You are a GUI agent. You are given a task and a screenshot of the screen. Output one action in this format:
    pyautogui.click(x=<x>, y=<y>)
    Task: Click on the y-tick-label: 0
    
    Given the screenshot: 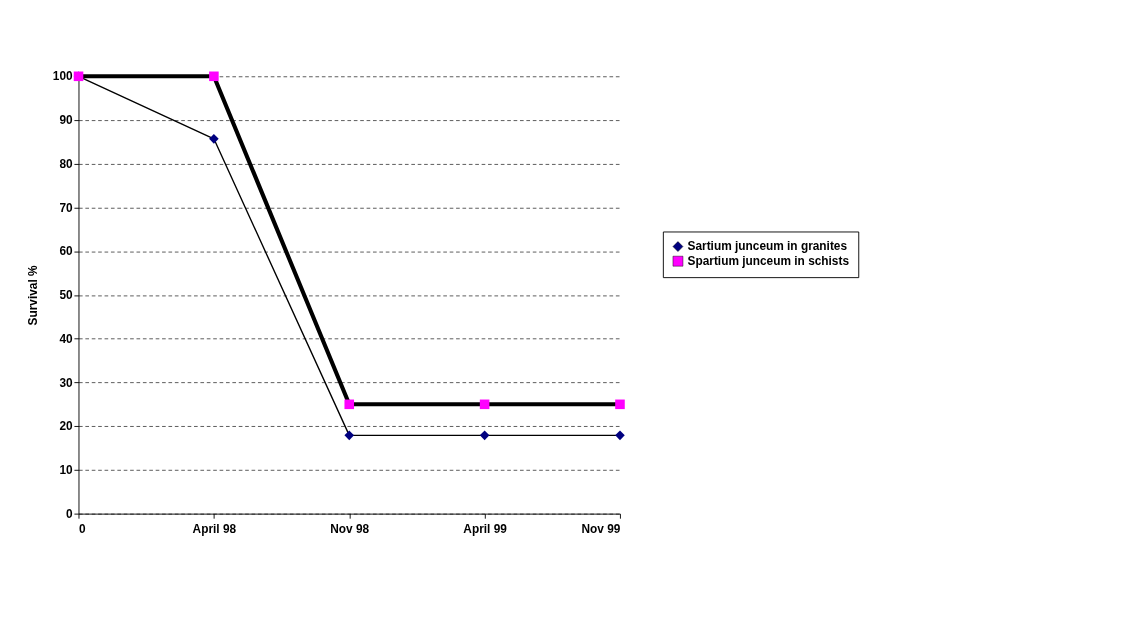 What is the action you would take?
    pyautogui.click(x=69, y=513)
    